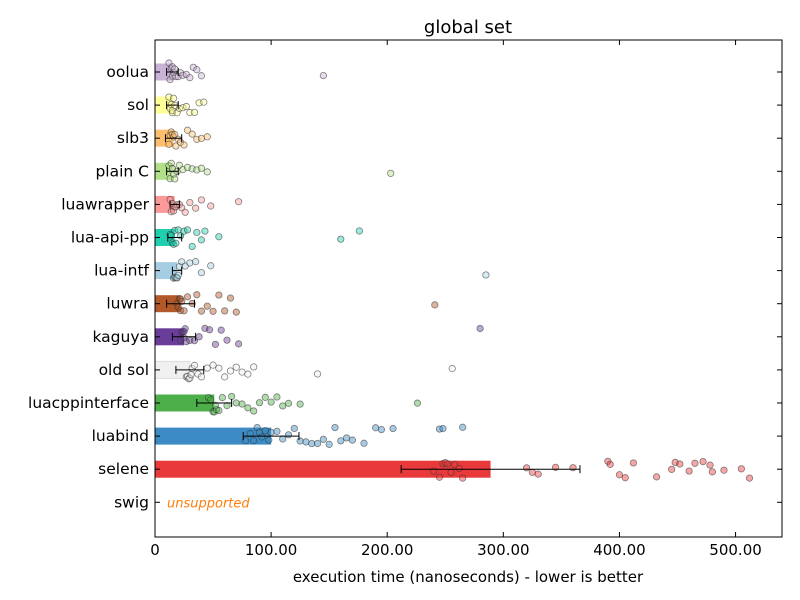 The height and width of the screenshot is (600, 800). I want to click on series-selene, so click(454, 469).